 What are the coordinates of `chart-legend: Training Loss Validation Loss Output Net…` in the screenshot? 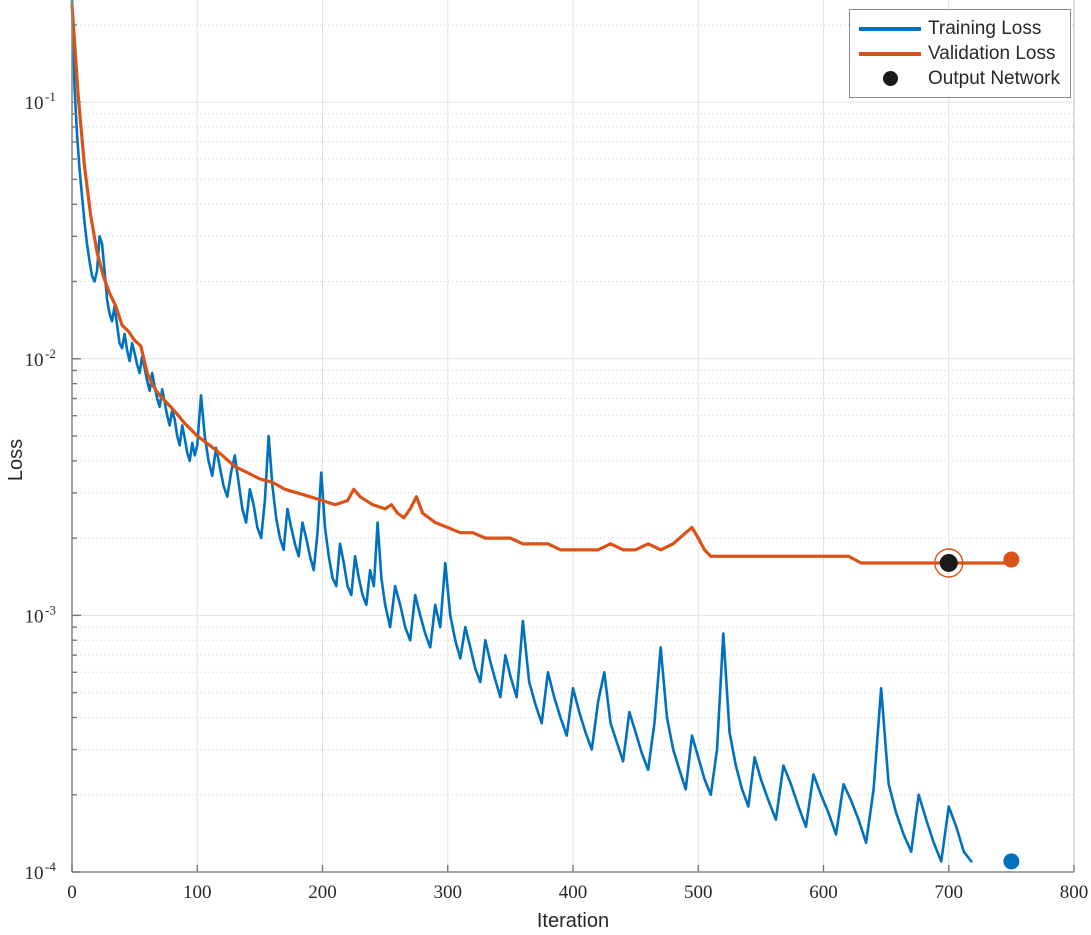 It's located at (960, 53).